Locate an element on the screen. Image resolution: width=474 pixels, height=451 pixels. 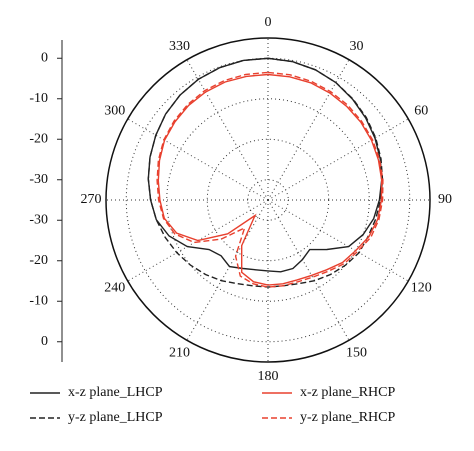
theta-tick-label: 30 is located at coordinates (357, 46).